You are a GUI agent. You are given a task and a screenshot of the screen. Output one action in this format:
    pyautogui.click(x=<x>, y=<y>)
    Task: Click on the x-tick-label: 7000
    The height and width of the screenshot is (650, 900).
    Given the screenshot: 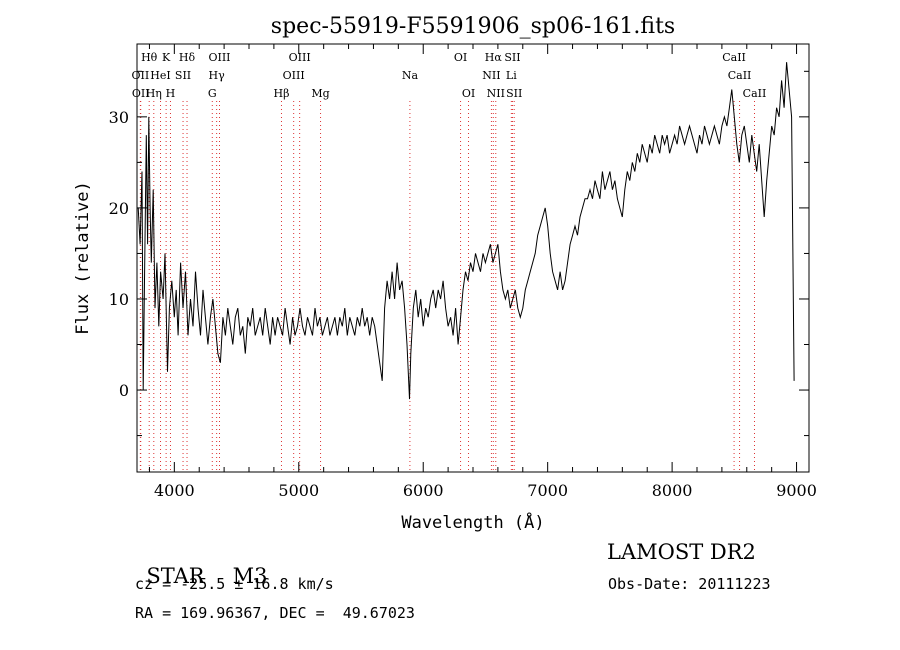 What is the action you would take?
    pyautogui.click(x=547, y=490)
    